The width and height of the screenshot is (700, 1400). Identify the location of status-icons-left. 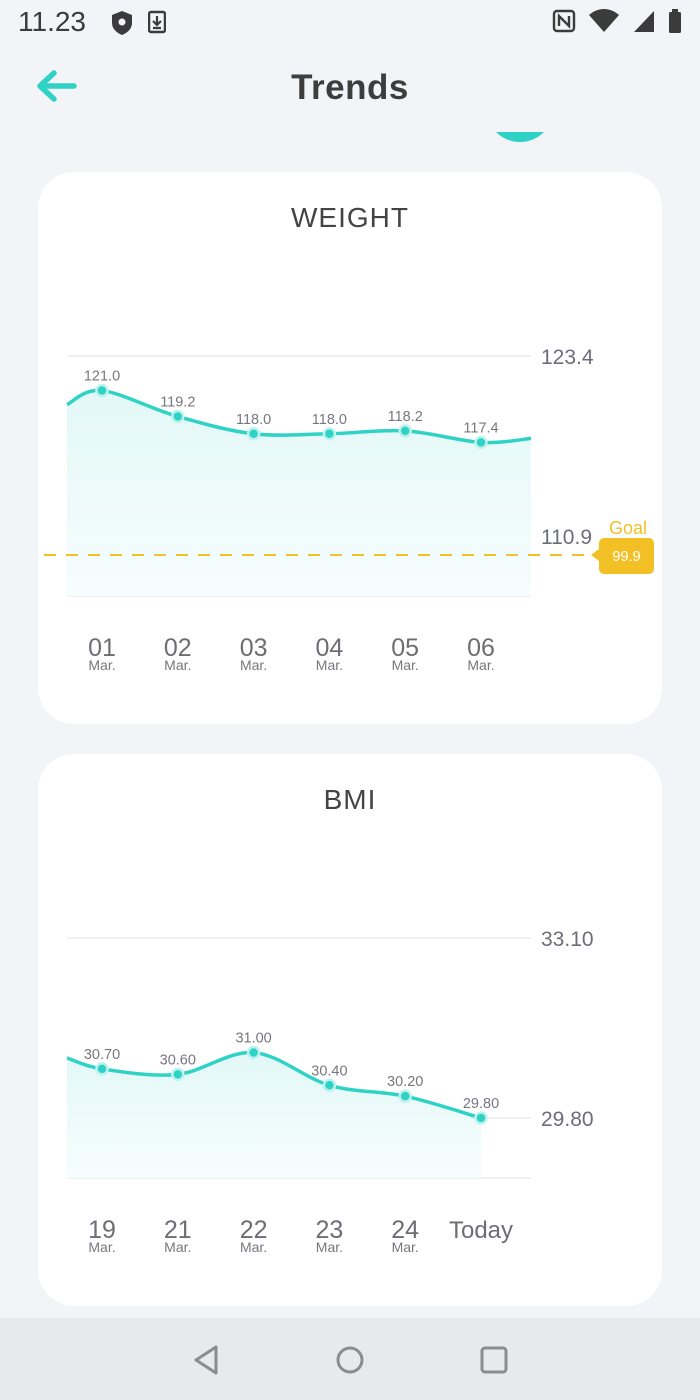
(138, 23).